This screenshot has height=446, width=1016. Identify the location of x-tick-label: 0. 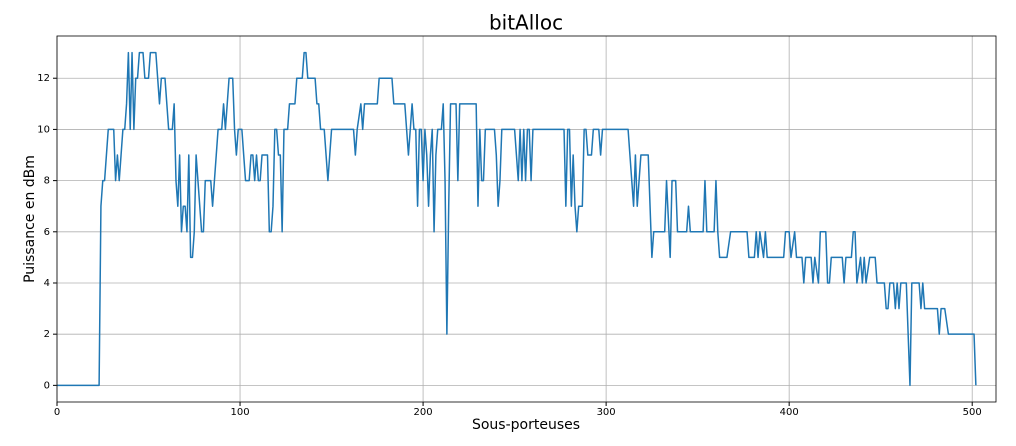
(57, 412).